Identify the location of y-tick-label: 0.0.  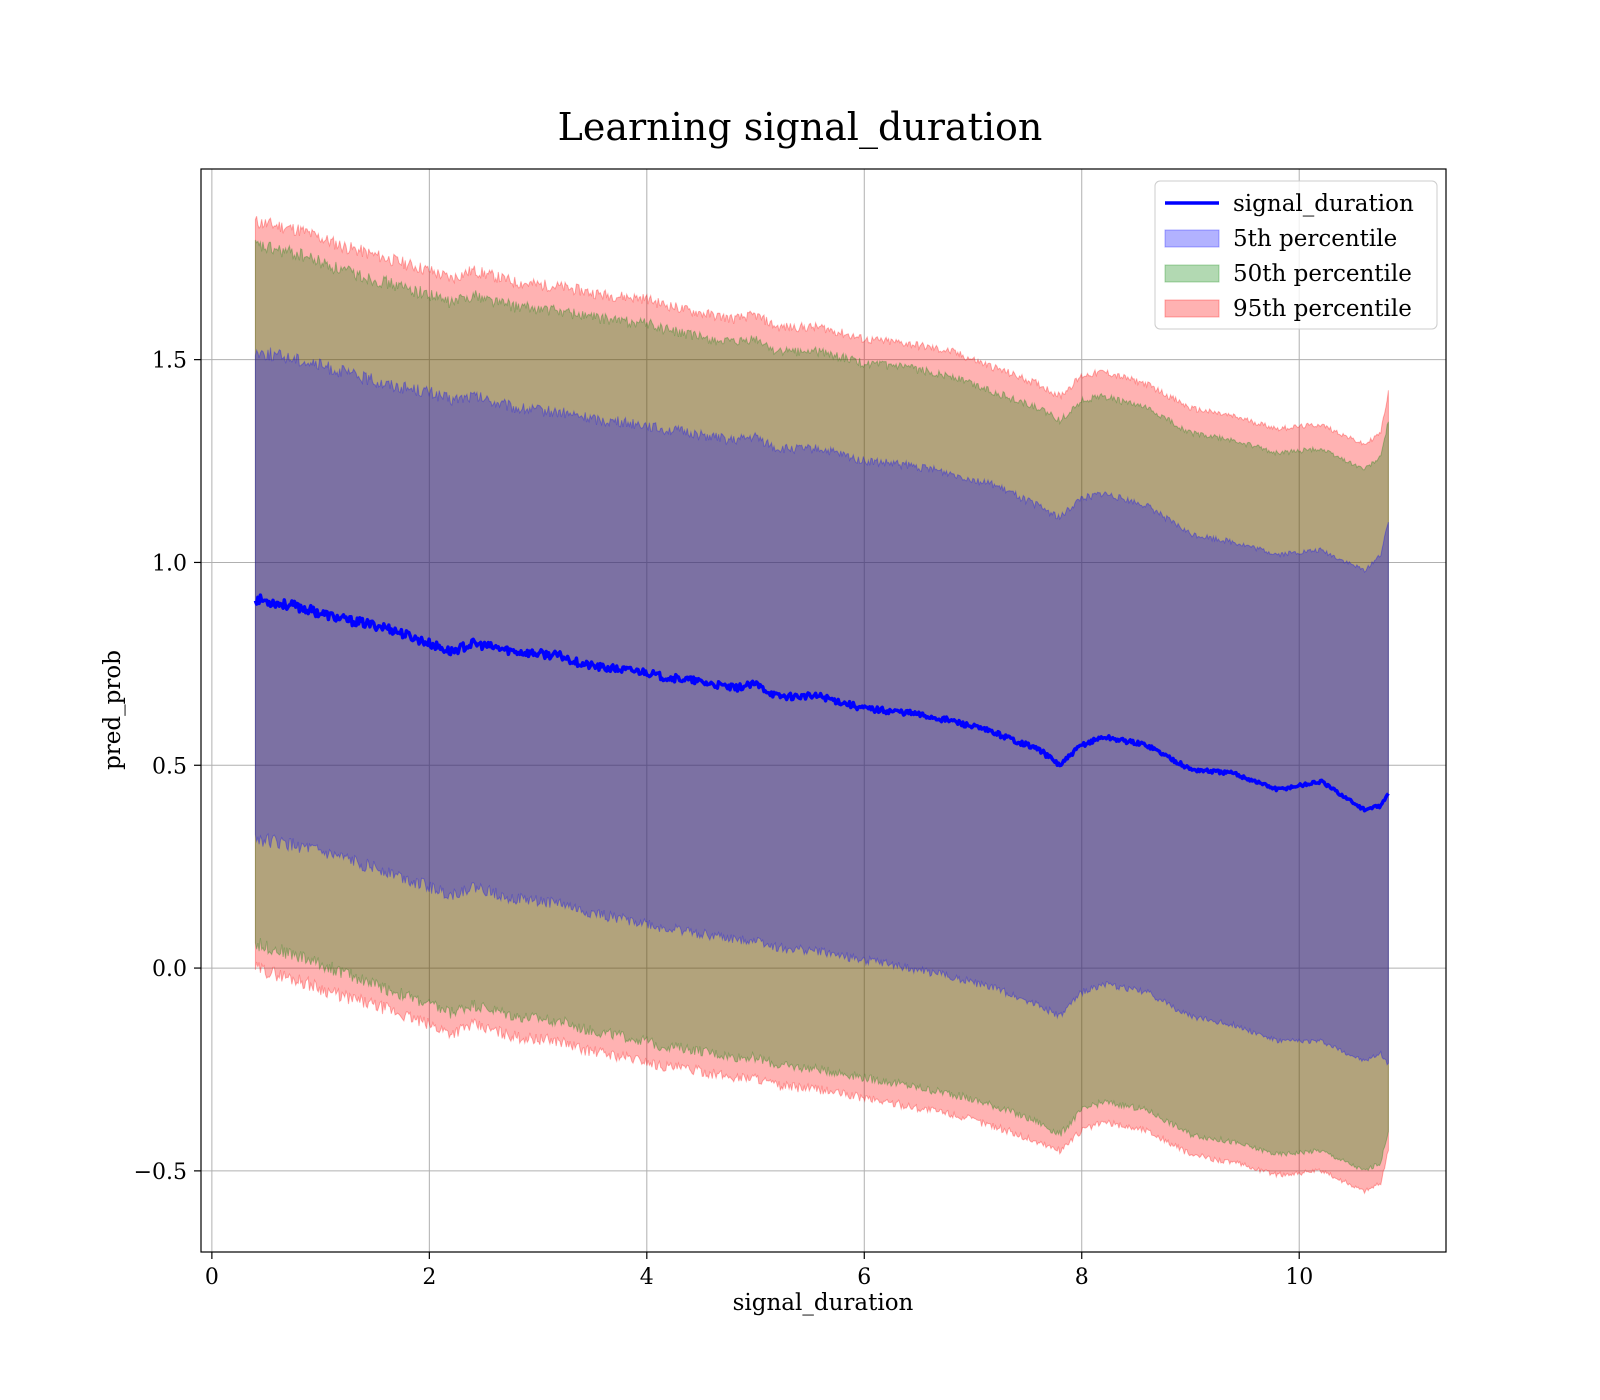
(169, 969).